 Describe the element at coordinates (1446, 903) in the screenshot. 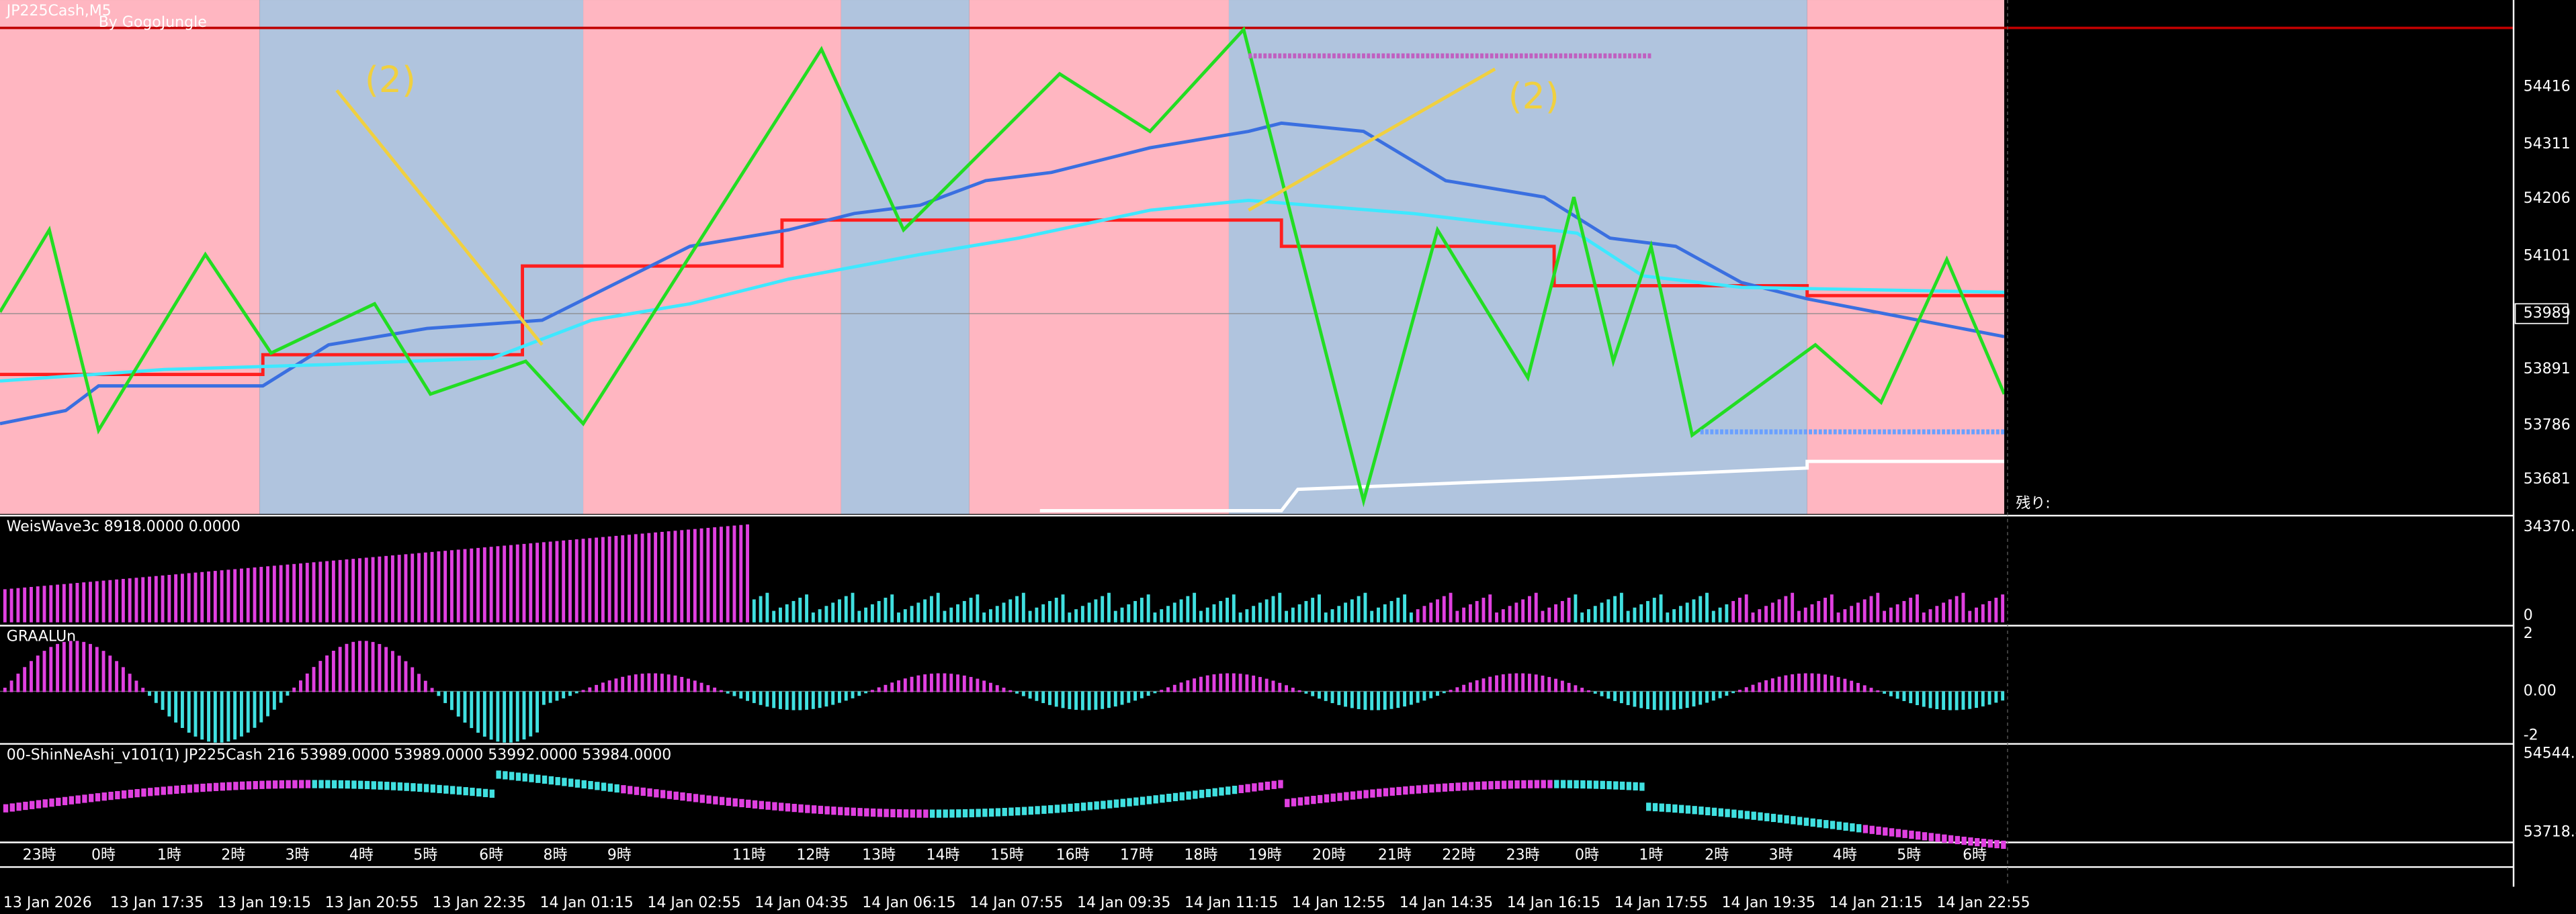

I see `time-label: 14 Jan 14:35` at that location.